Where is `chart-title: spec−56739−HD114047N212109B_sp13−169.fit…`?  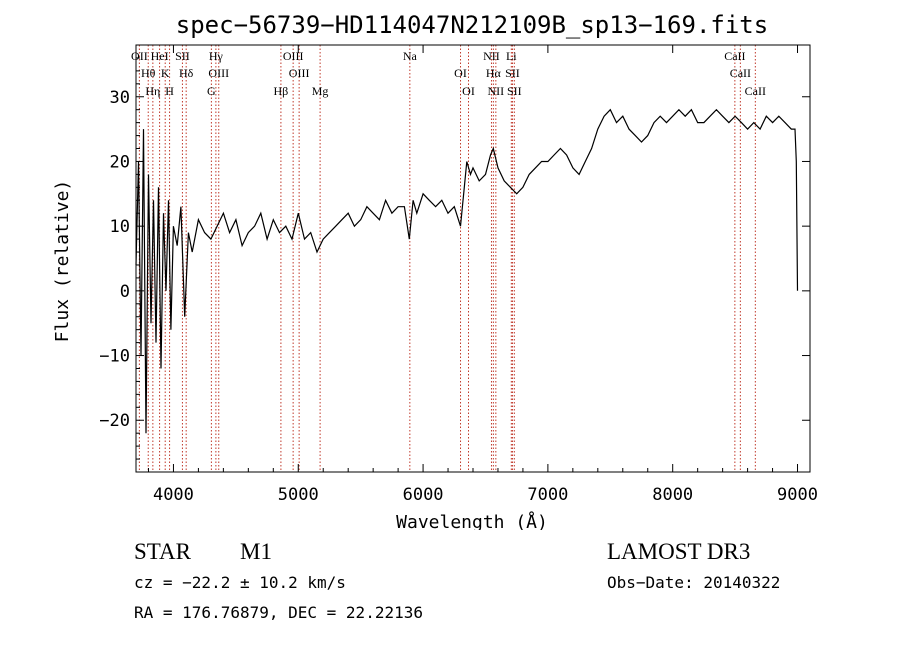 chart-title: spec−56739−HD114047N212109B_sp13−169.fit… is located at coordinates (472, 25).